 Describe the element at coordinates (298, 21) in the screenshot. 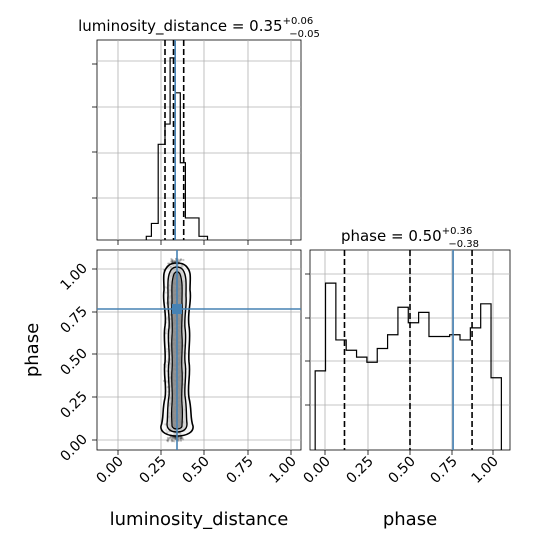

I see `ld-title-sup: +0.06` at that location.